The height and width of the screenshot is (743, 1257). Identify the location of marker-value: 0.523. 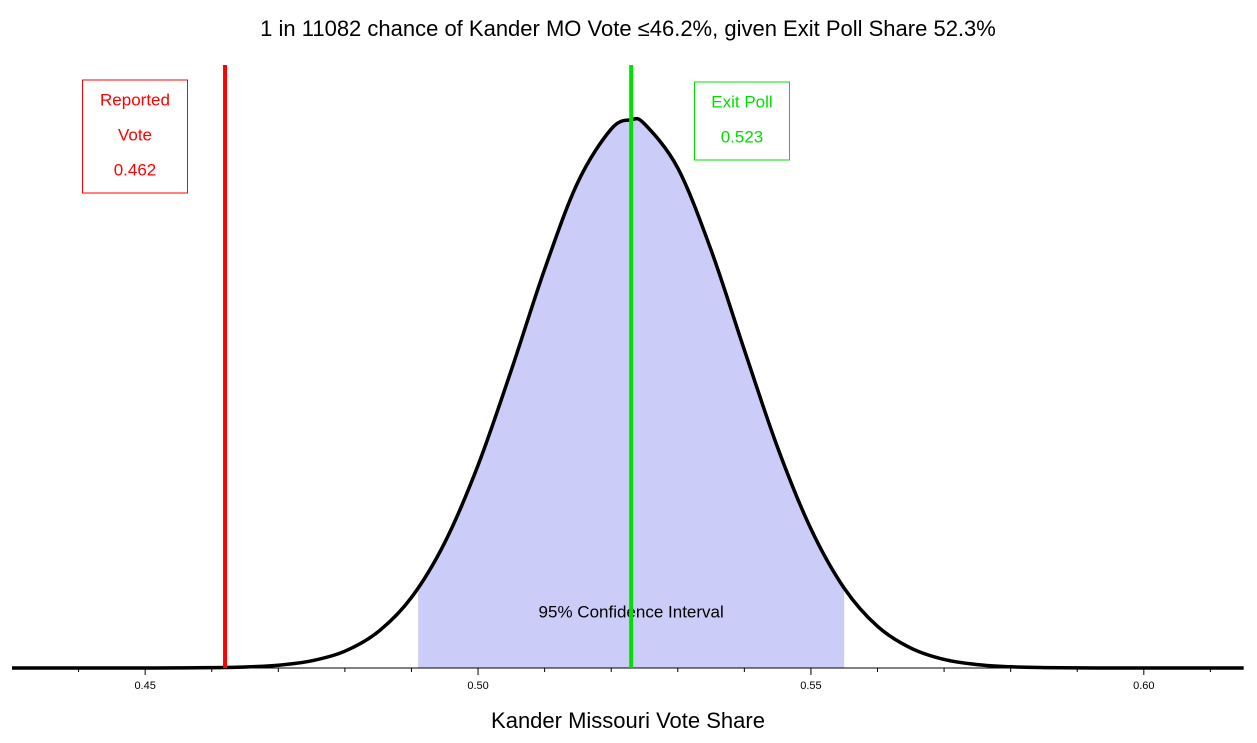
(742, 136).